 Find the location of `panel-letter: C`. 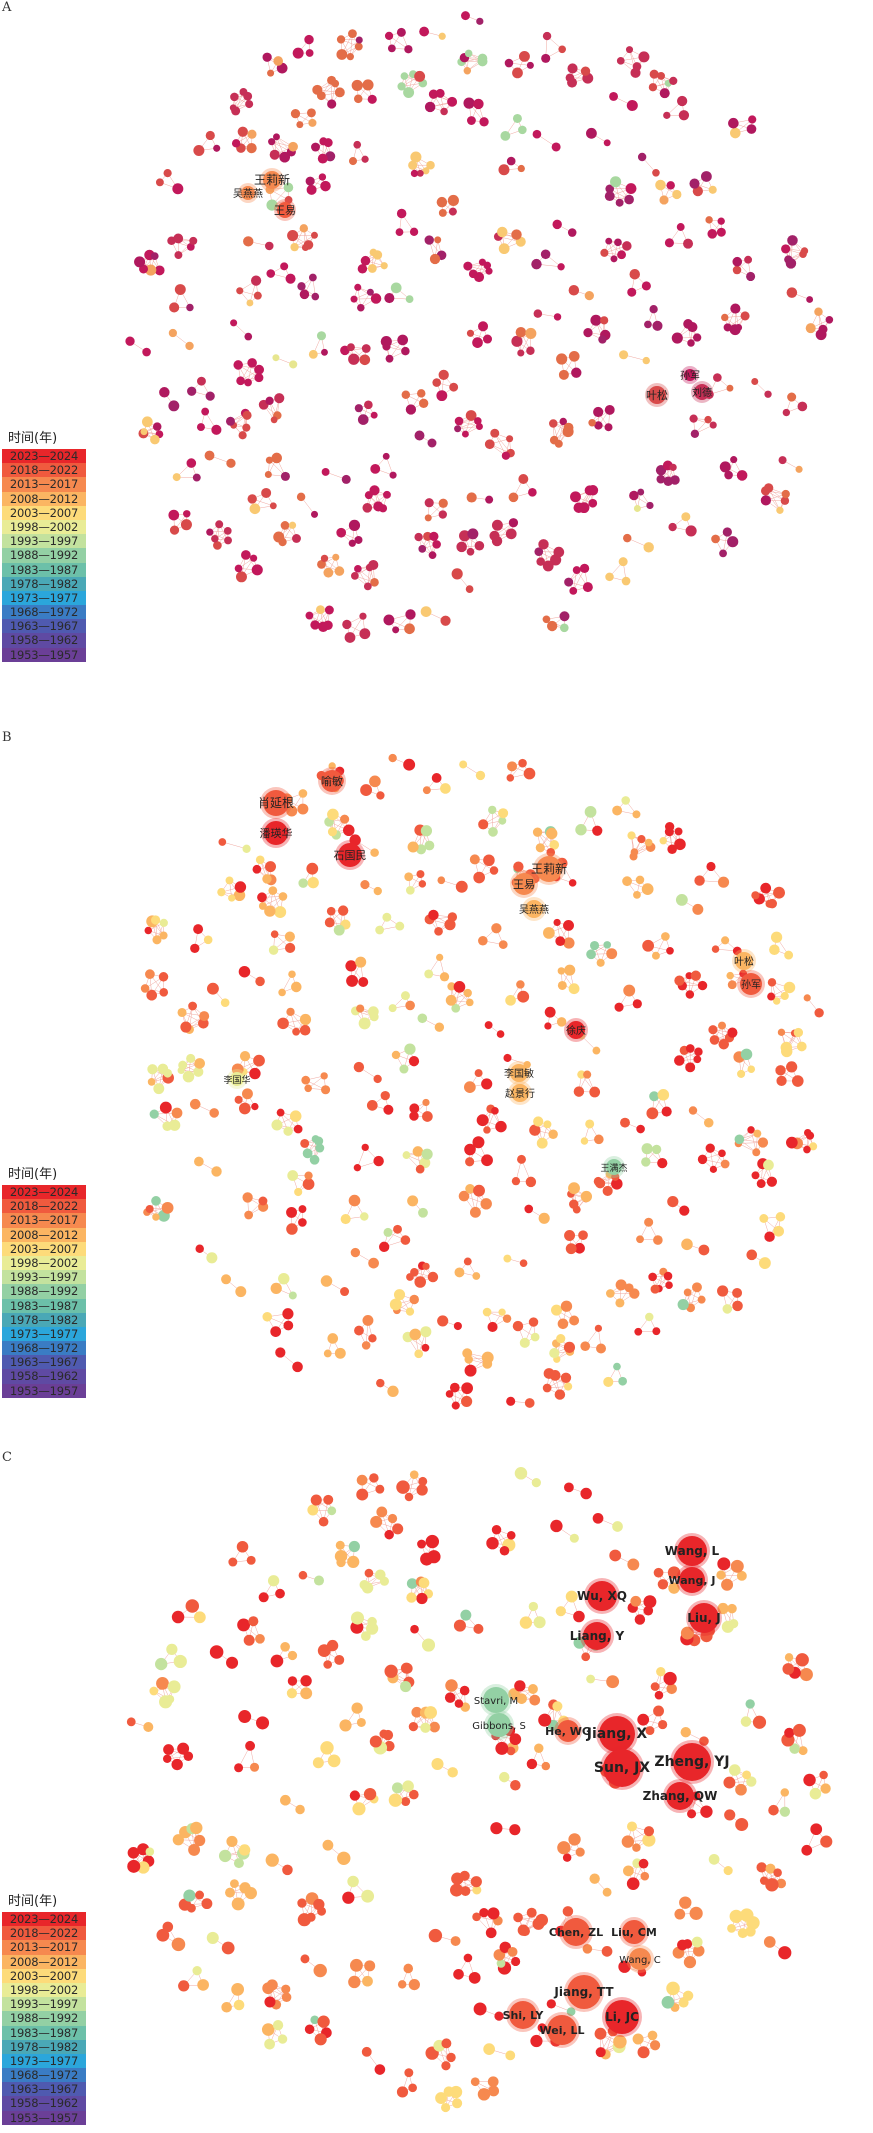

panel-letter: C is located at coordinates (7, 1457).